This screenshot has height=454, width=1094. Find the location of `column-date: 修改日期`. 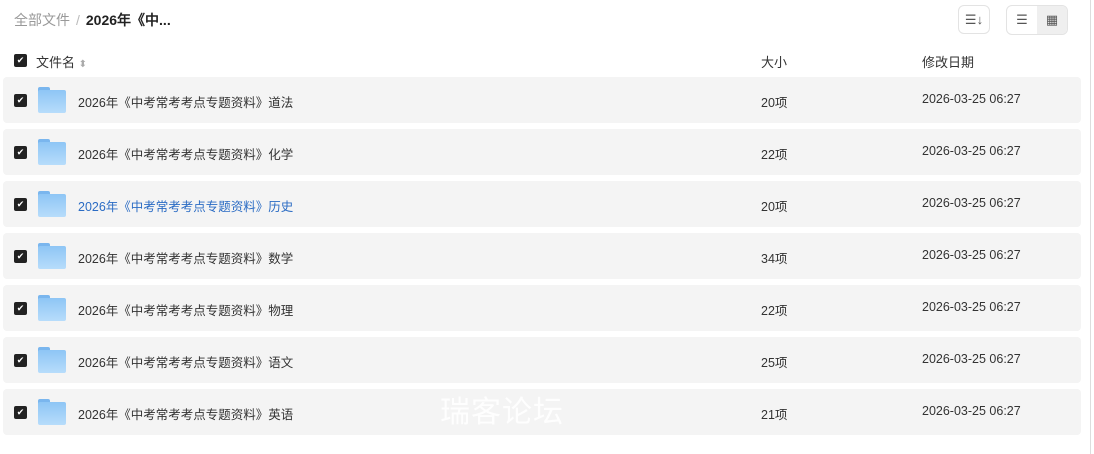

column-date: 修改日期 is located at coordinates (948, 62).